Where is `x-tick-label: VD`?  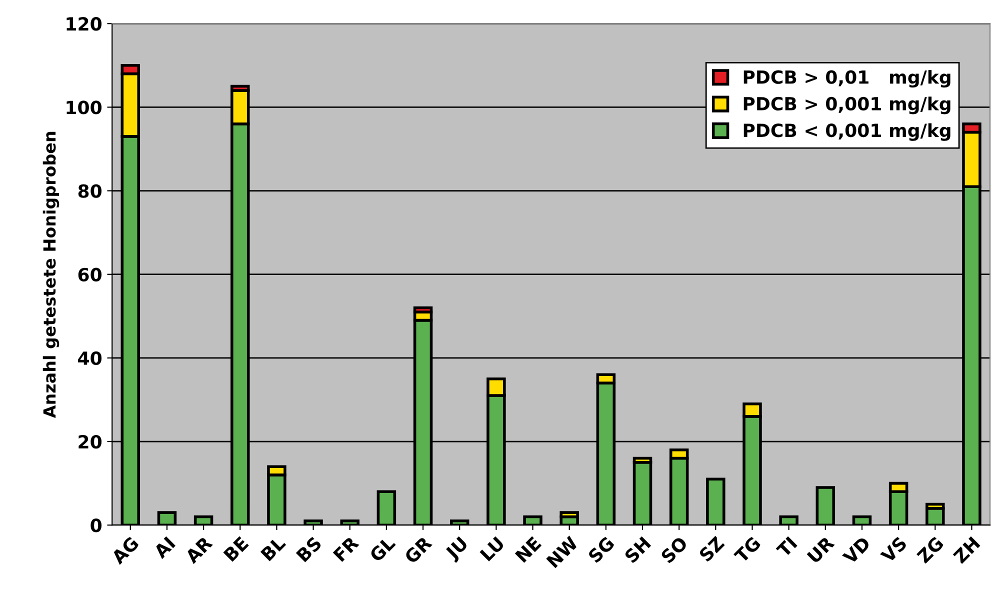 x-tick-label: VD is located at coordinates (857, 550).